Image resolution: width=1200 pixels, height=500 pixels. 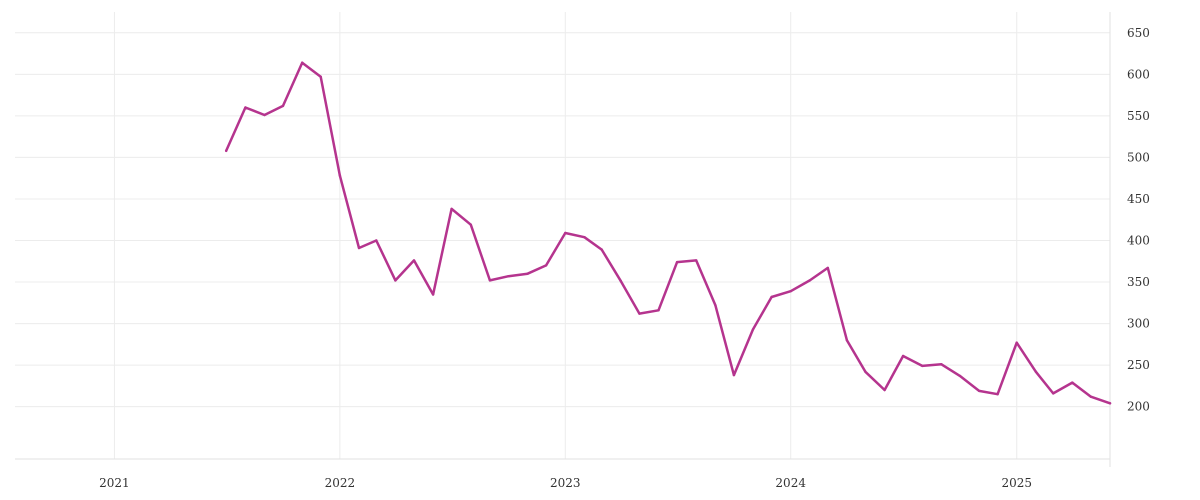 I want to click on y-tick-label: 200, so click(x=1138, y=407).